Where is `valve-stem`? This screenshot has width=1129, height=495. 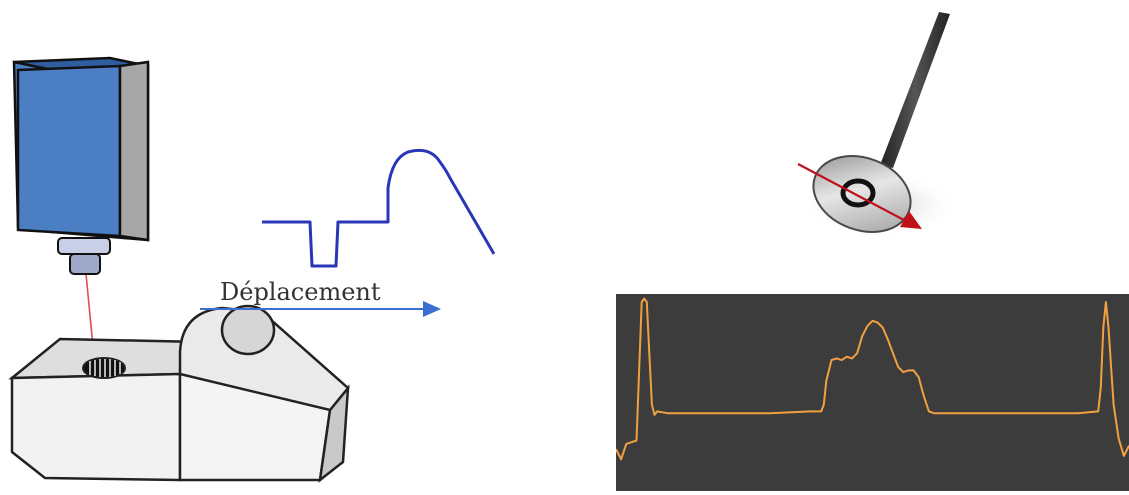 valve-stem is located at coordinates (915, 90).